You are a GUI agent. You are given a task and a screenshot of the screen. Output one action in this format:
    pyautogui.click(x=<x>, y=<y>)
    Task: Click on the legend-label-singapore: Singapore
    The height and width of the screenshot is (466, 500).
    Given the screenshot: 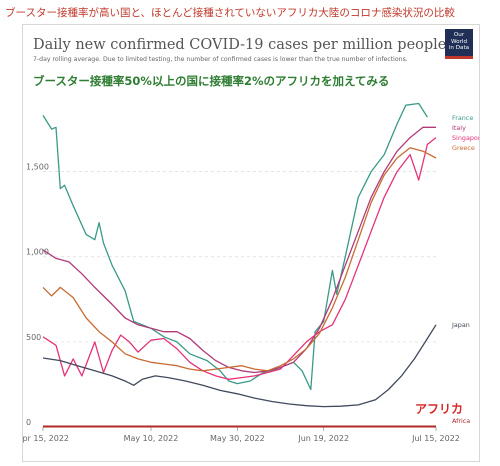 What is the action you would take?
    pyautogui.click(x=465, y=138)
    